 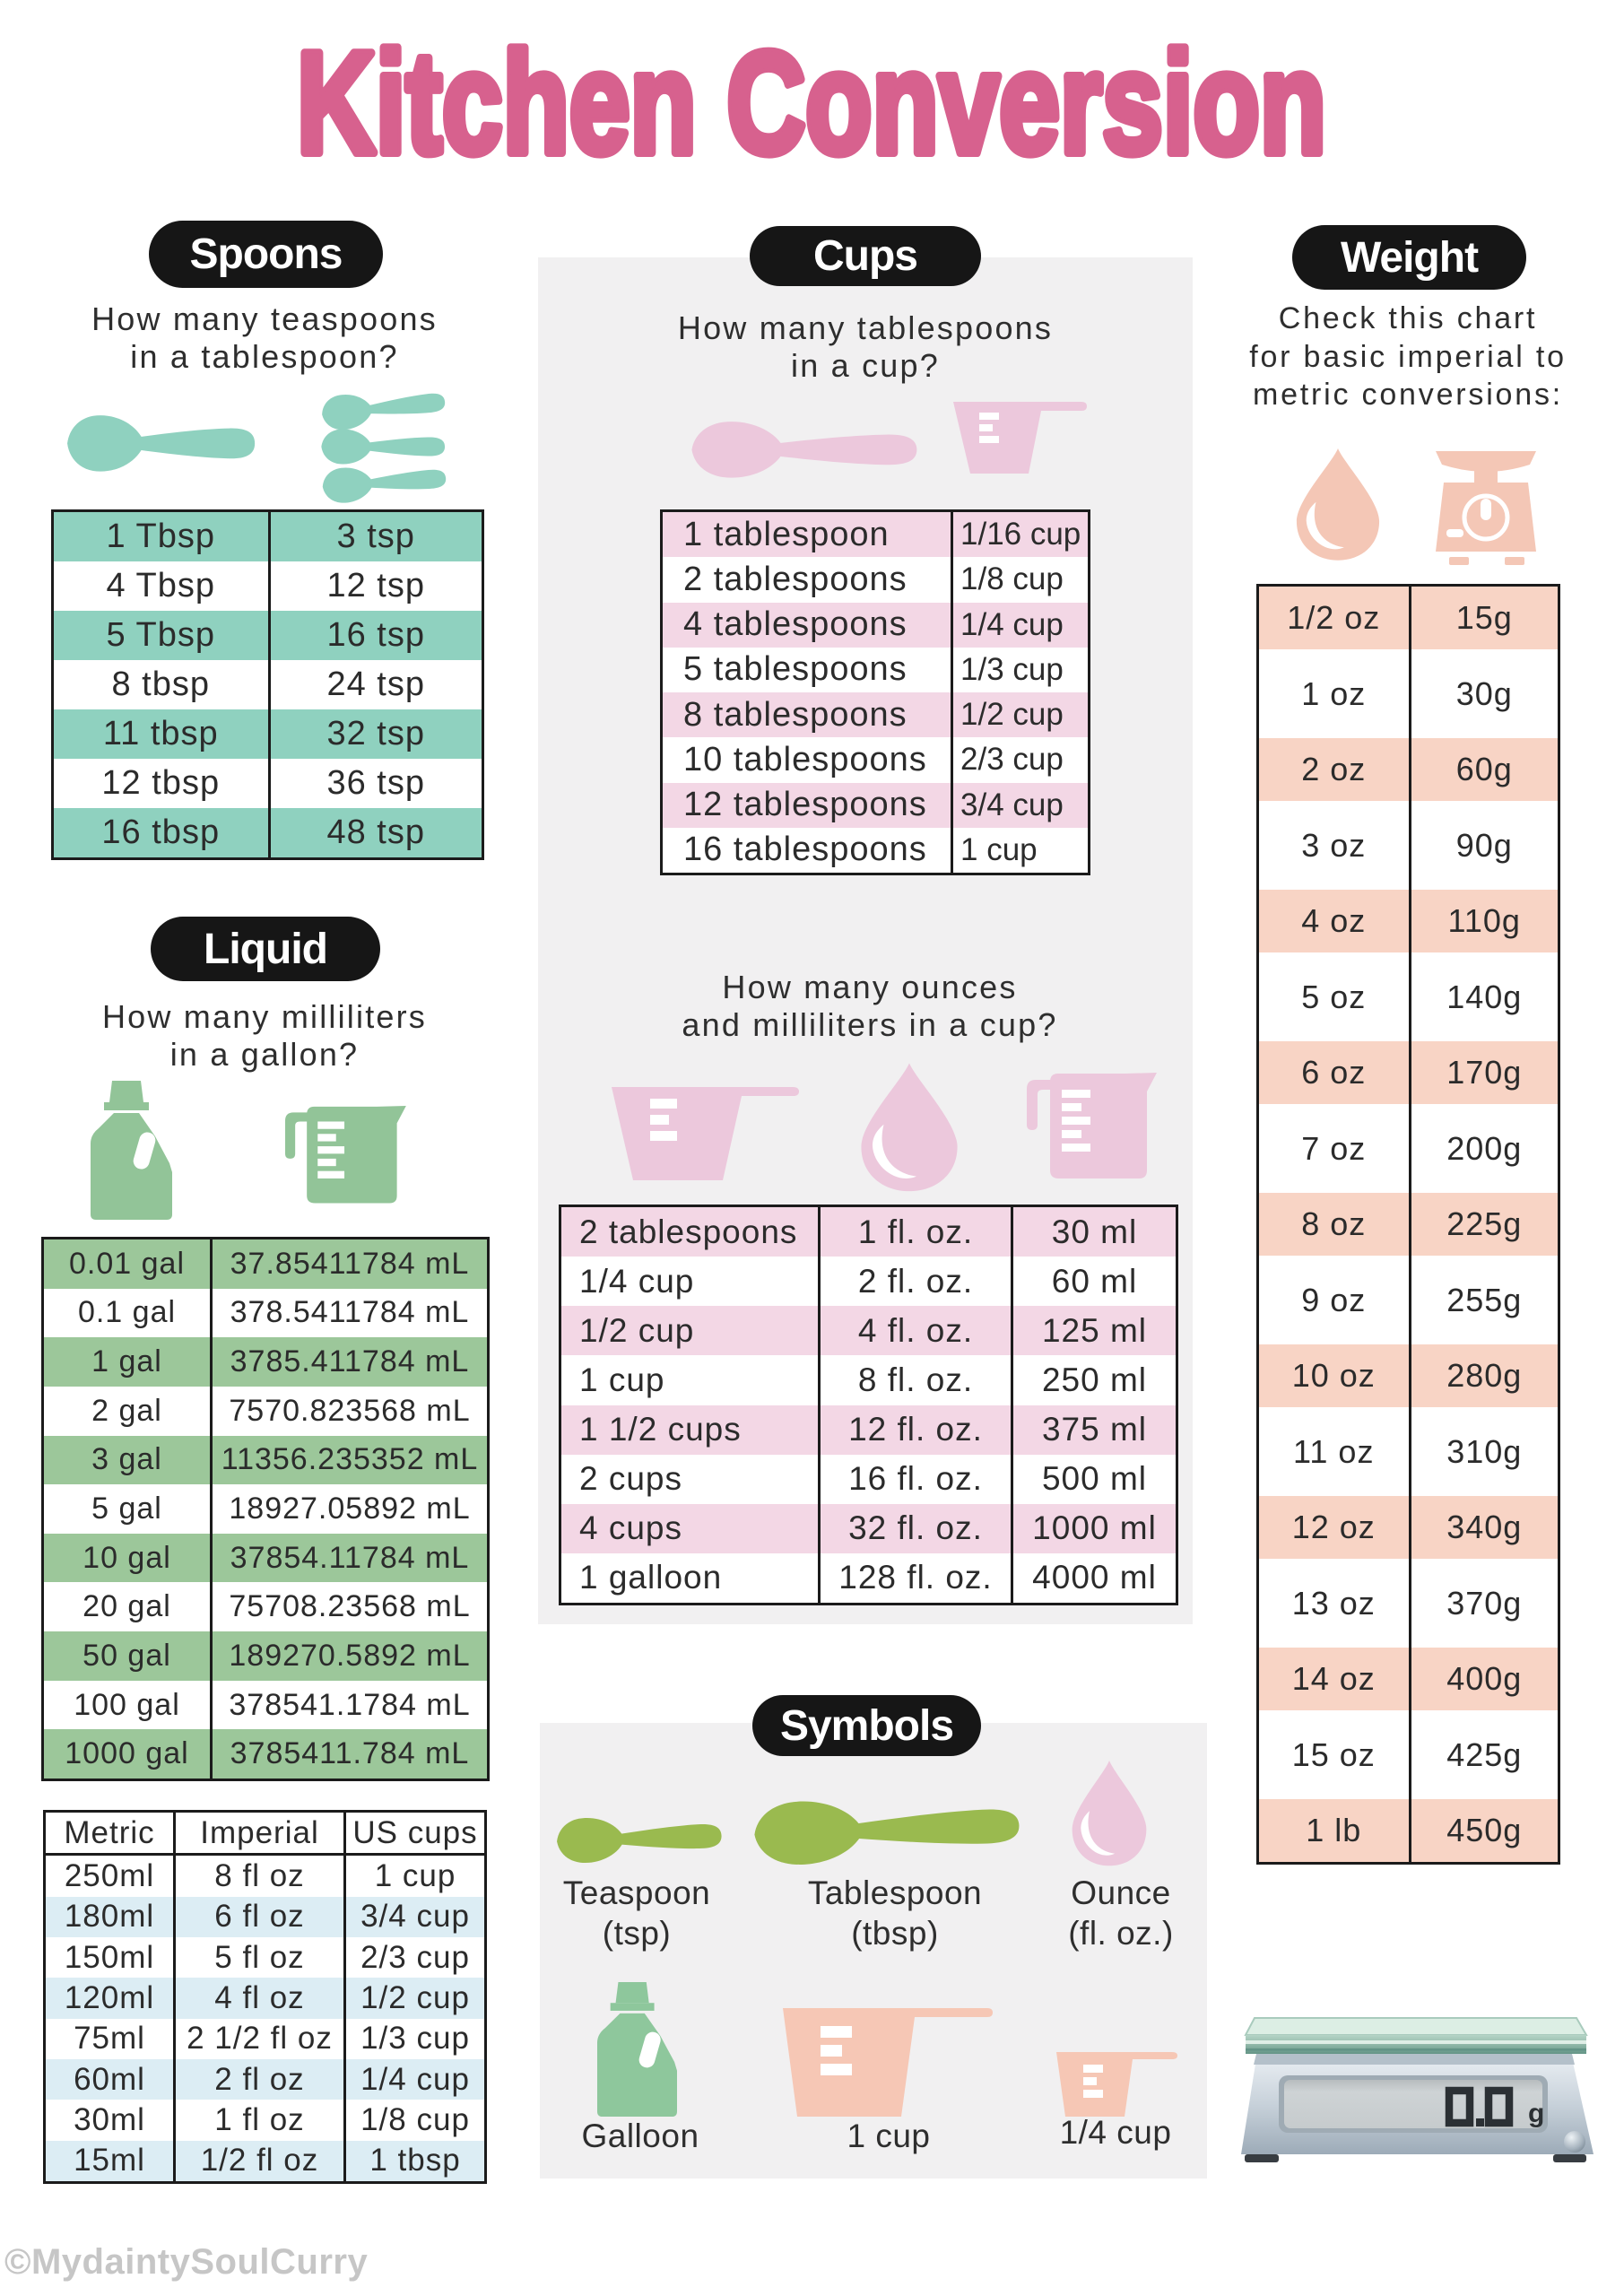 I want to click on svg-text: Kitchen Conversion, so click(x=811, y=103).